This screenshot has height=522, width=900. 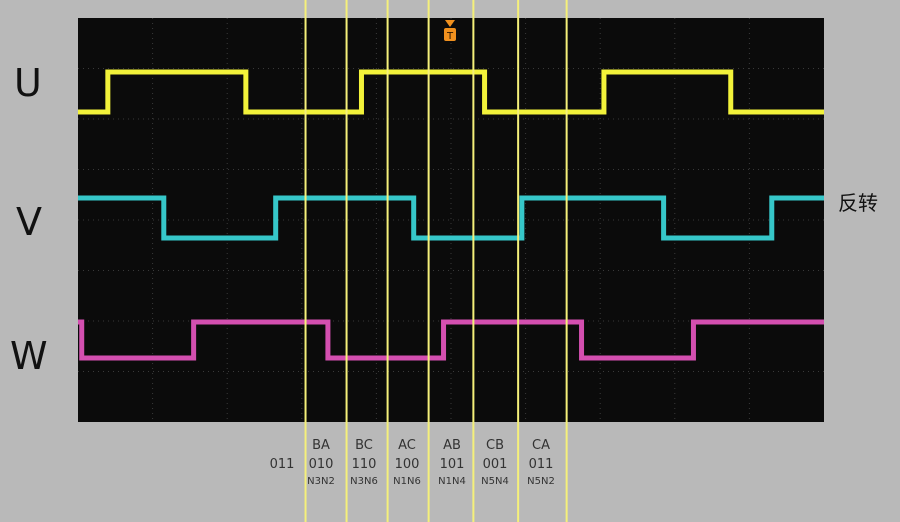 I want to click on hall-code: 100, so click(x=407, y=464).